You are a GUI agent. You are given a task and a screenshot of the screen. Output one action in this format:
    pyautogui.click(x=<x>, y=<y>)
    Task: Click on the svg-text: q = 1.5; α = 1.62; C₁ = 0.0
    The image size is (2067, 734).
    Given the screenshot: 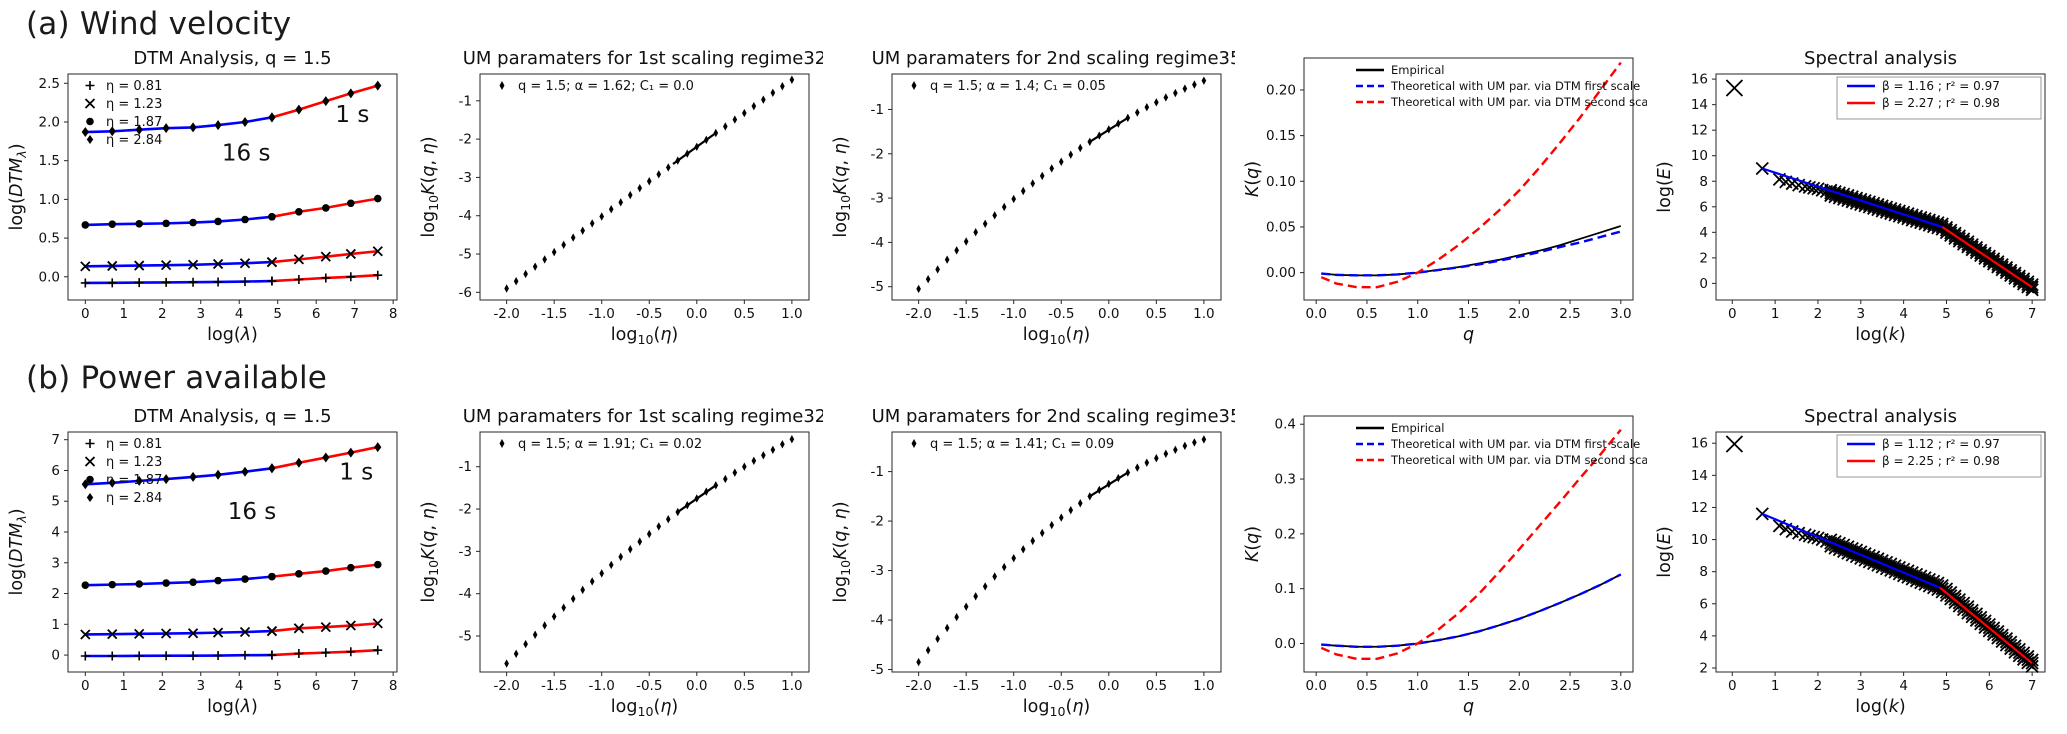 What is the action you would take?
    pyautogui.click(x=606, y=86)
    